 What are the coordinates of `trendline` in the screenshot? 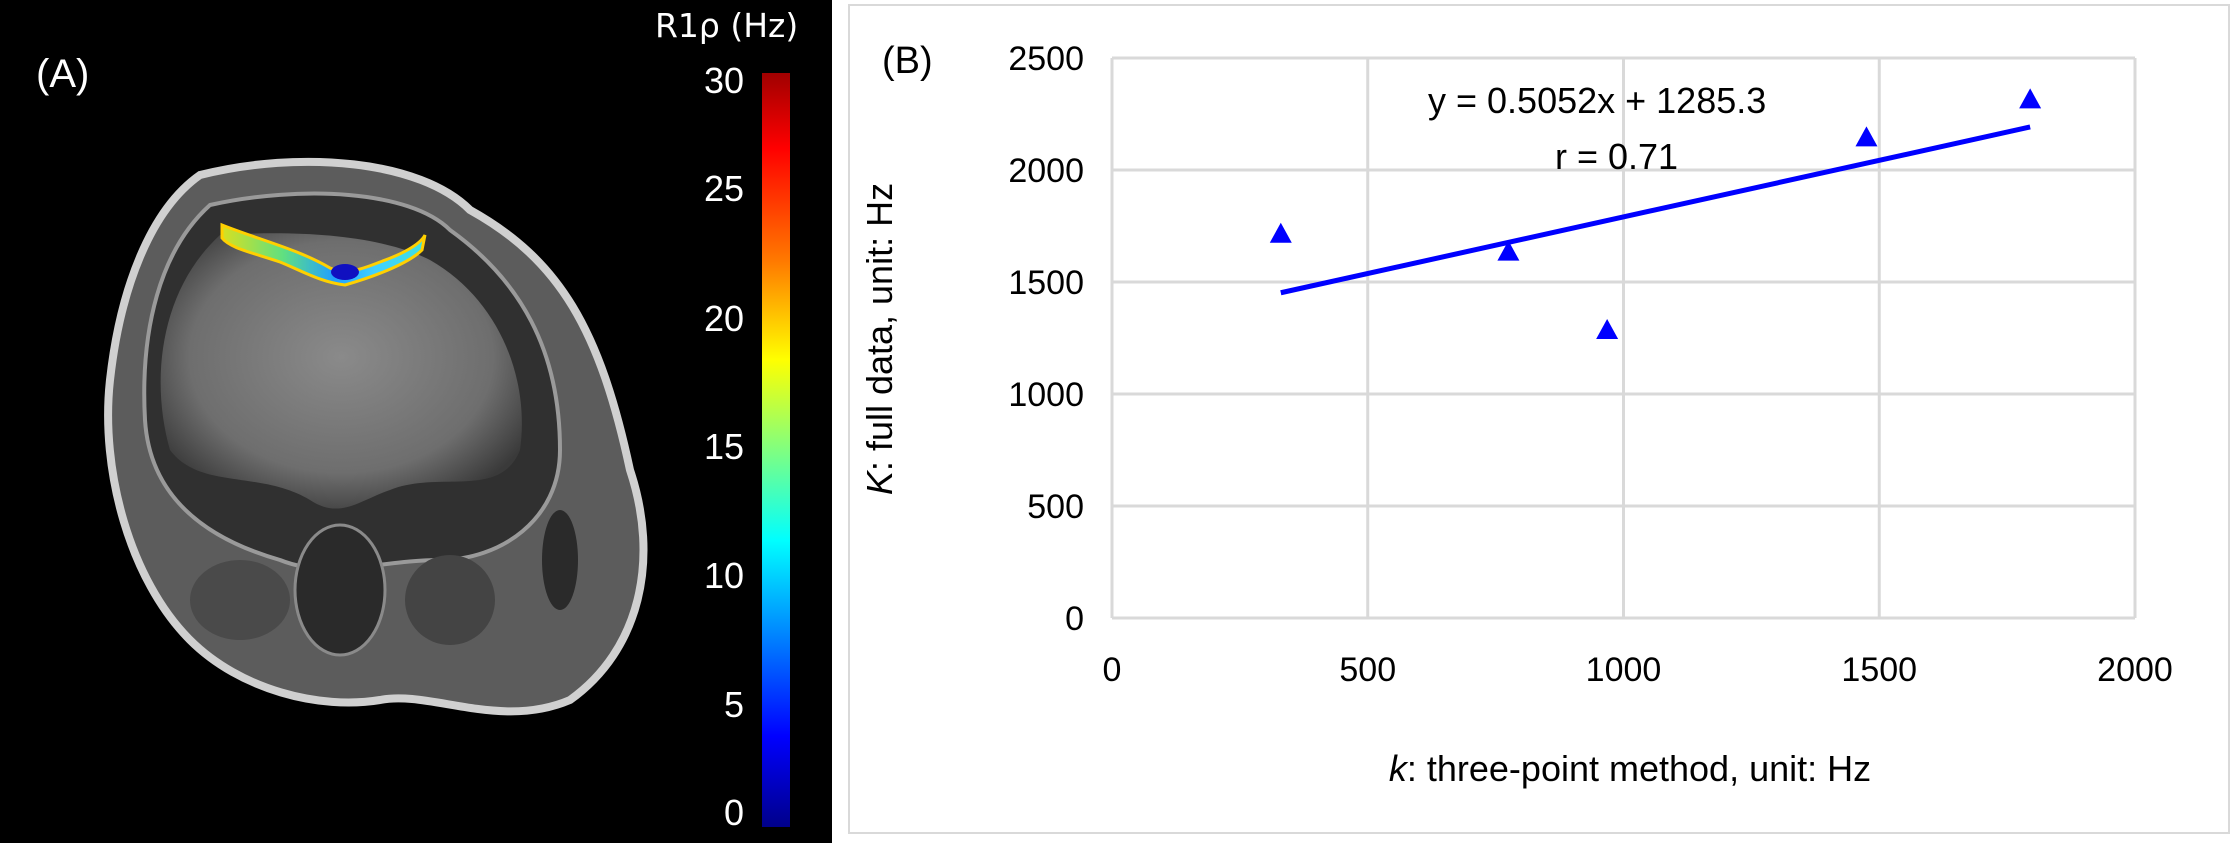 It's located at (1655, 210).